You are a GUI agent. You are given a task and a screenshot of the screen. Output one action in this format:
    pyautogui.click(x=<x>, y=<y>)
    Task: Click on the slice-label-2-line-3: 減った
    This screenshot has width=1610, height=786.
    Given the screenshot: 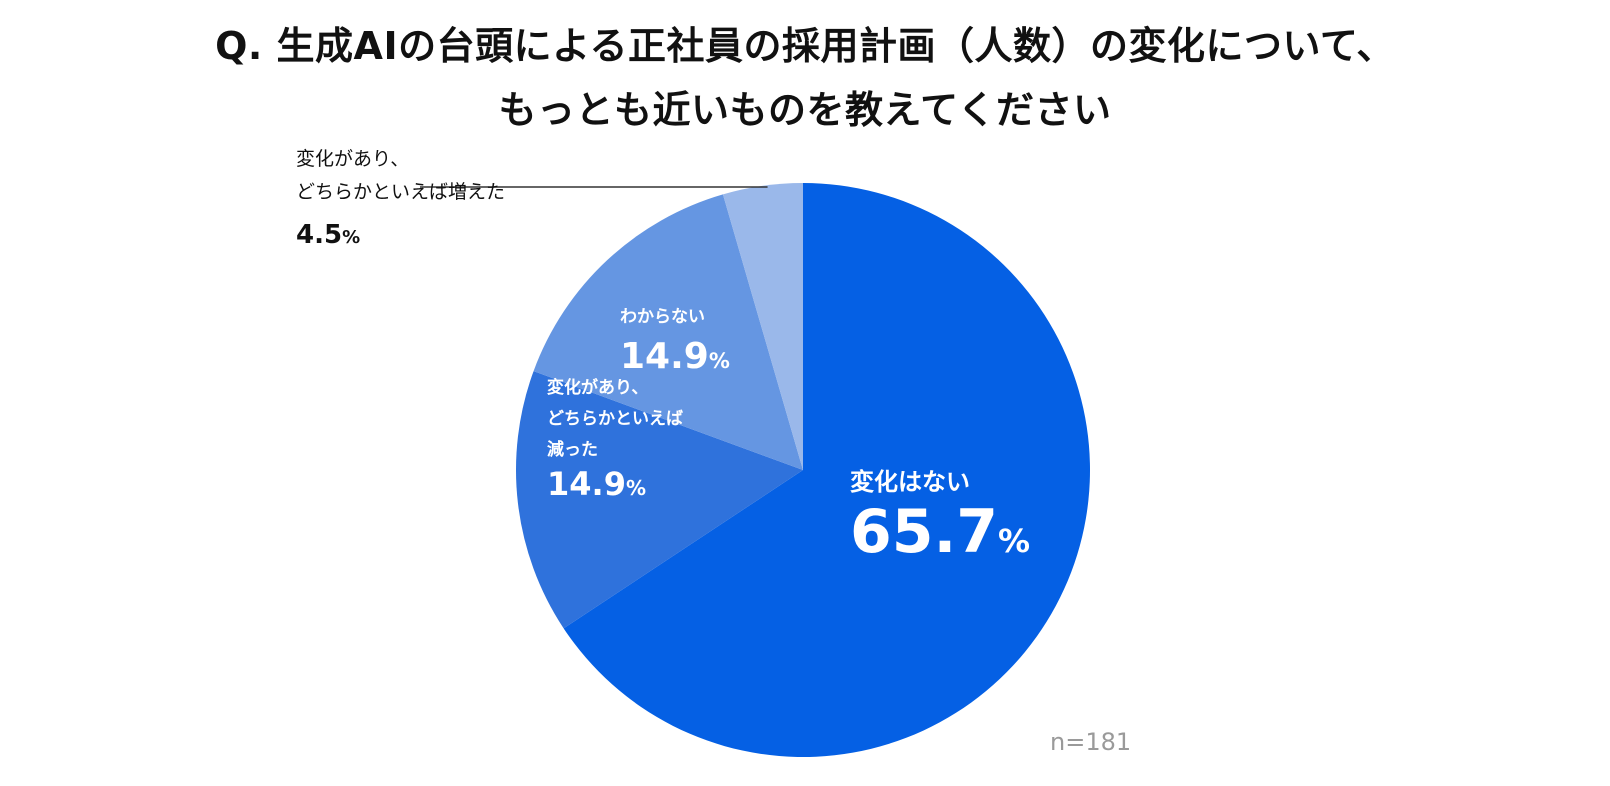 What is the action you would take?
    pyautogui.click(x=572, y=449)
    